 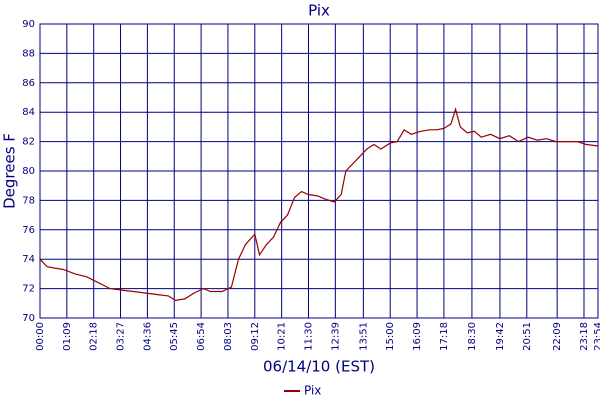 What do you see at coordinates (319, 367) in the screenshot?
I see `x-axis-label: 06/14/10 (EST)` at bounding box center [319, 367].